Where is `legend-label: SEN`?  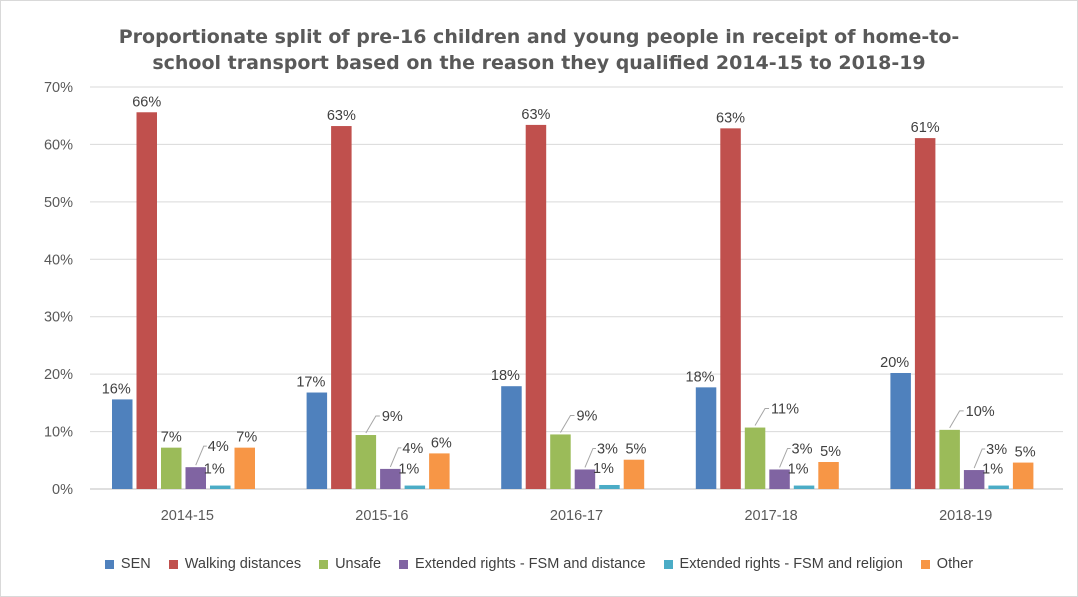 legend-label: SEN is located at coordinates (135, 564).